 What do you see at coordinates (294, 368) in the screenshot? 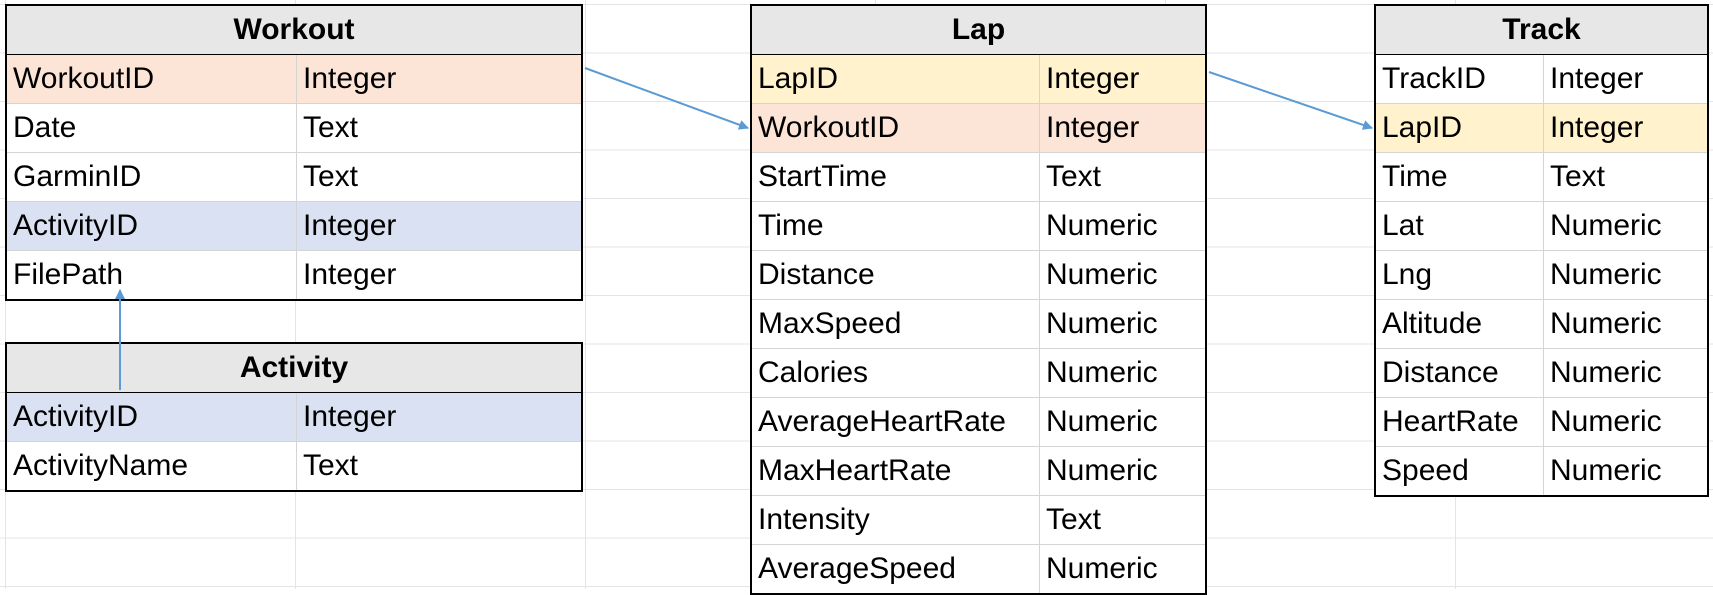
I see `activity-table-title: Activity` at bounding box center [294, 368].